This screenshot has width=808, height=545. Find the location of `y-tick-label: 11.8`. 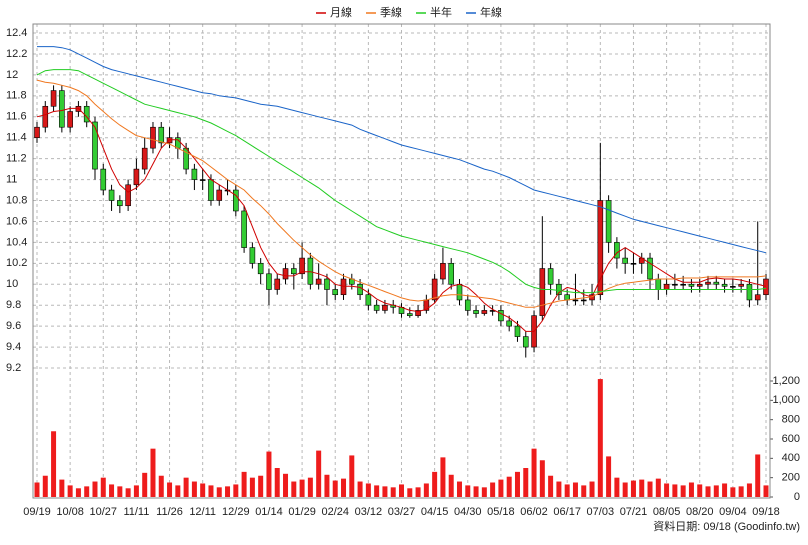

y-tick-label: 11.8 is located at coordinates (16, 96).